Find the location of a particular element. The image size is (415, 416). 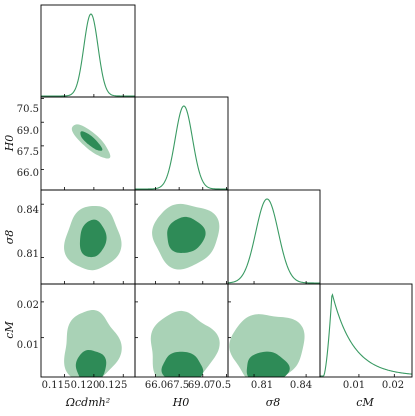

contour-68-sigma8-h0 is located at coordinates (186, 234).